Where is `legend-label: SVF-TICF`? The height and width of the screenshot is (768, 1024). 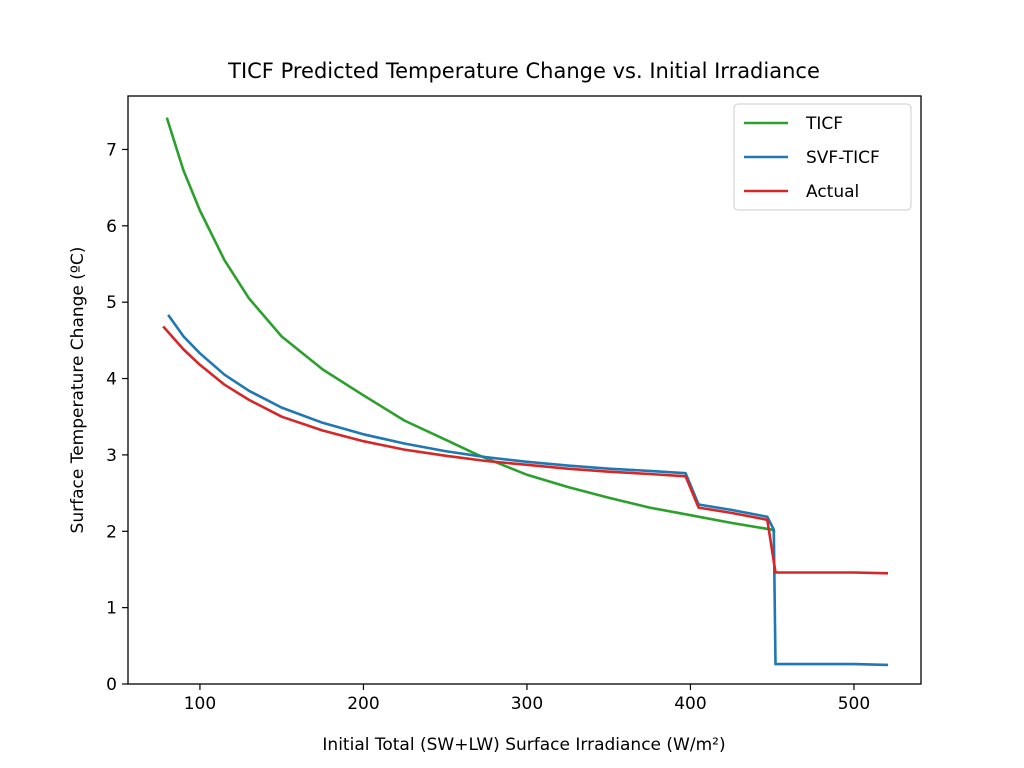 legend-label: SVF-TICF is located at coordinates (843, 158).